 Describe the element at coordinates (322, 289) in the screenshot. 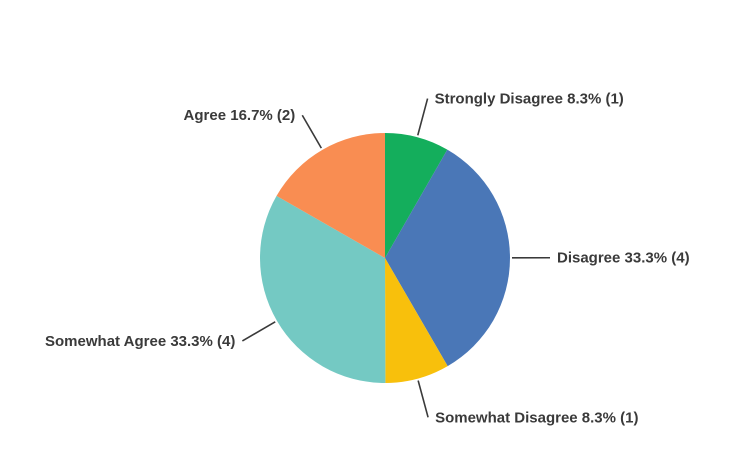

I see `pie-slice-somewhat-agree` at that location.